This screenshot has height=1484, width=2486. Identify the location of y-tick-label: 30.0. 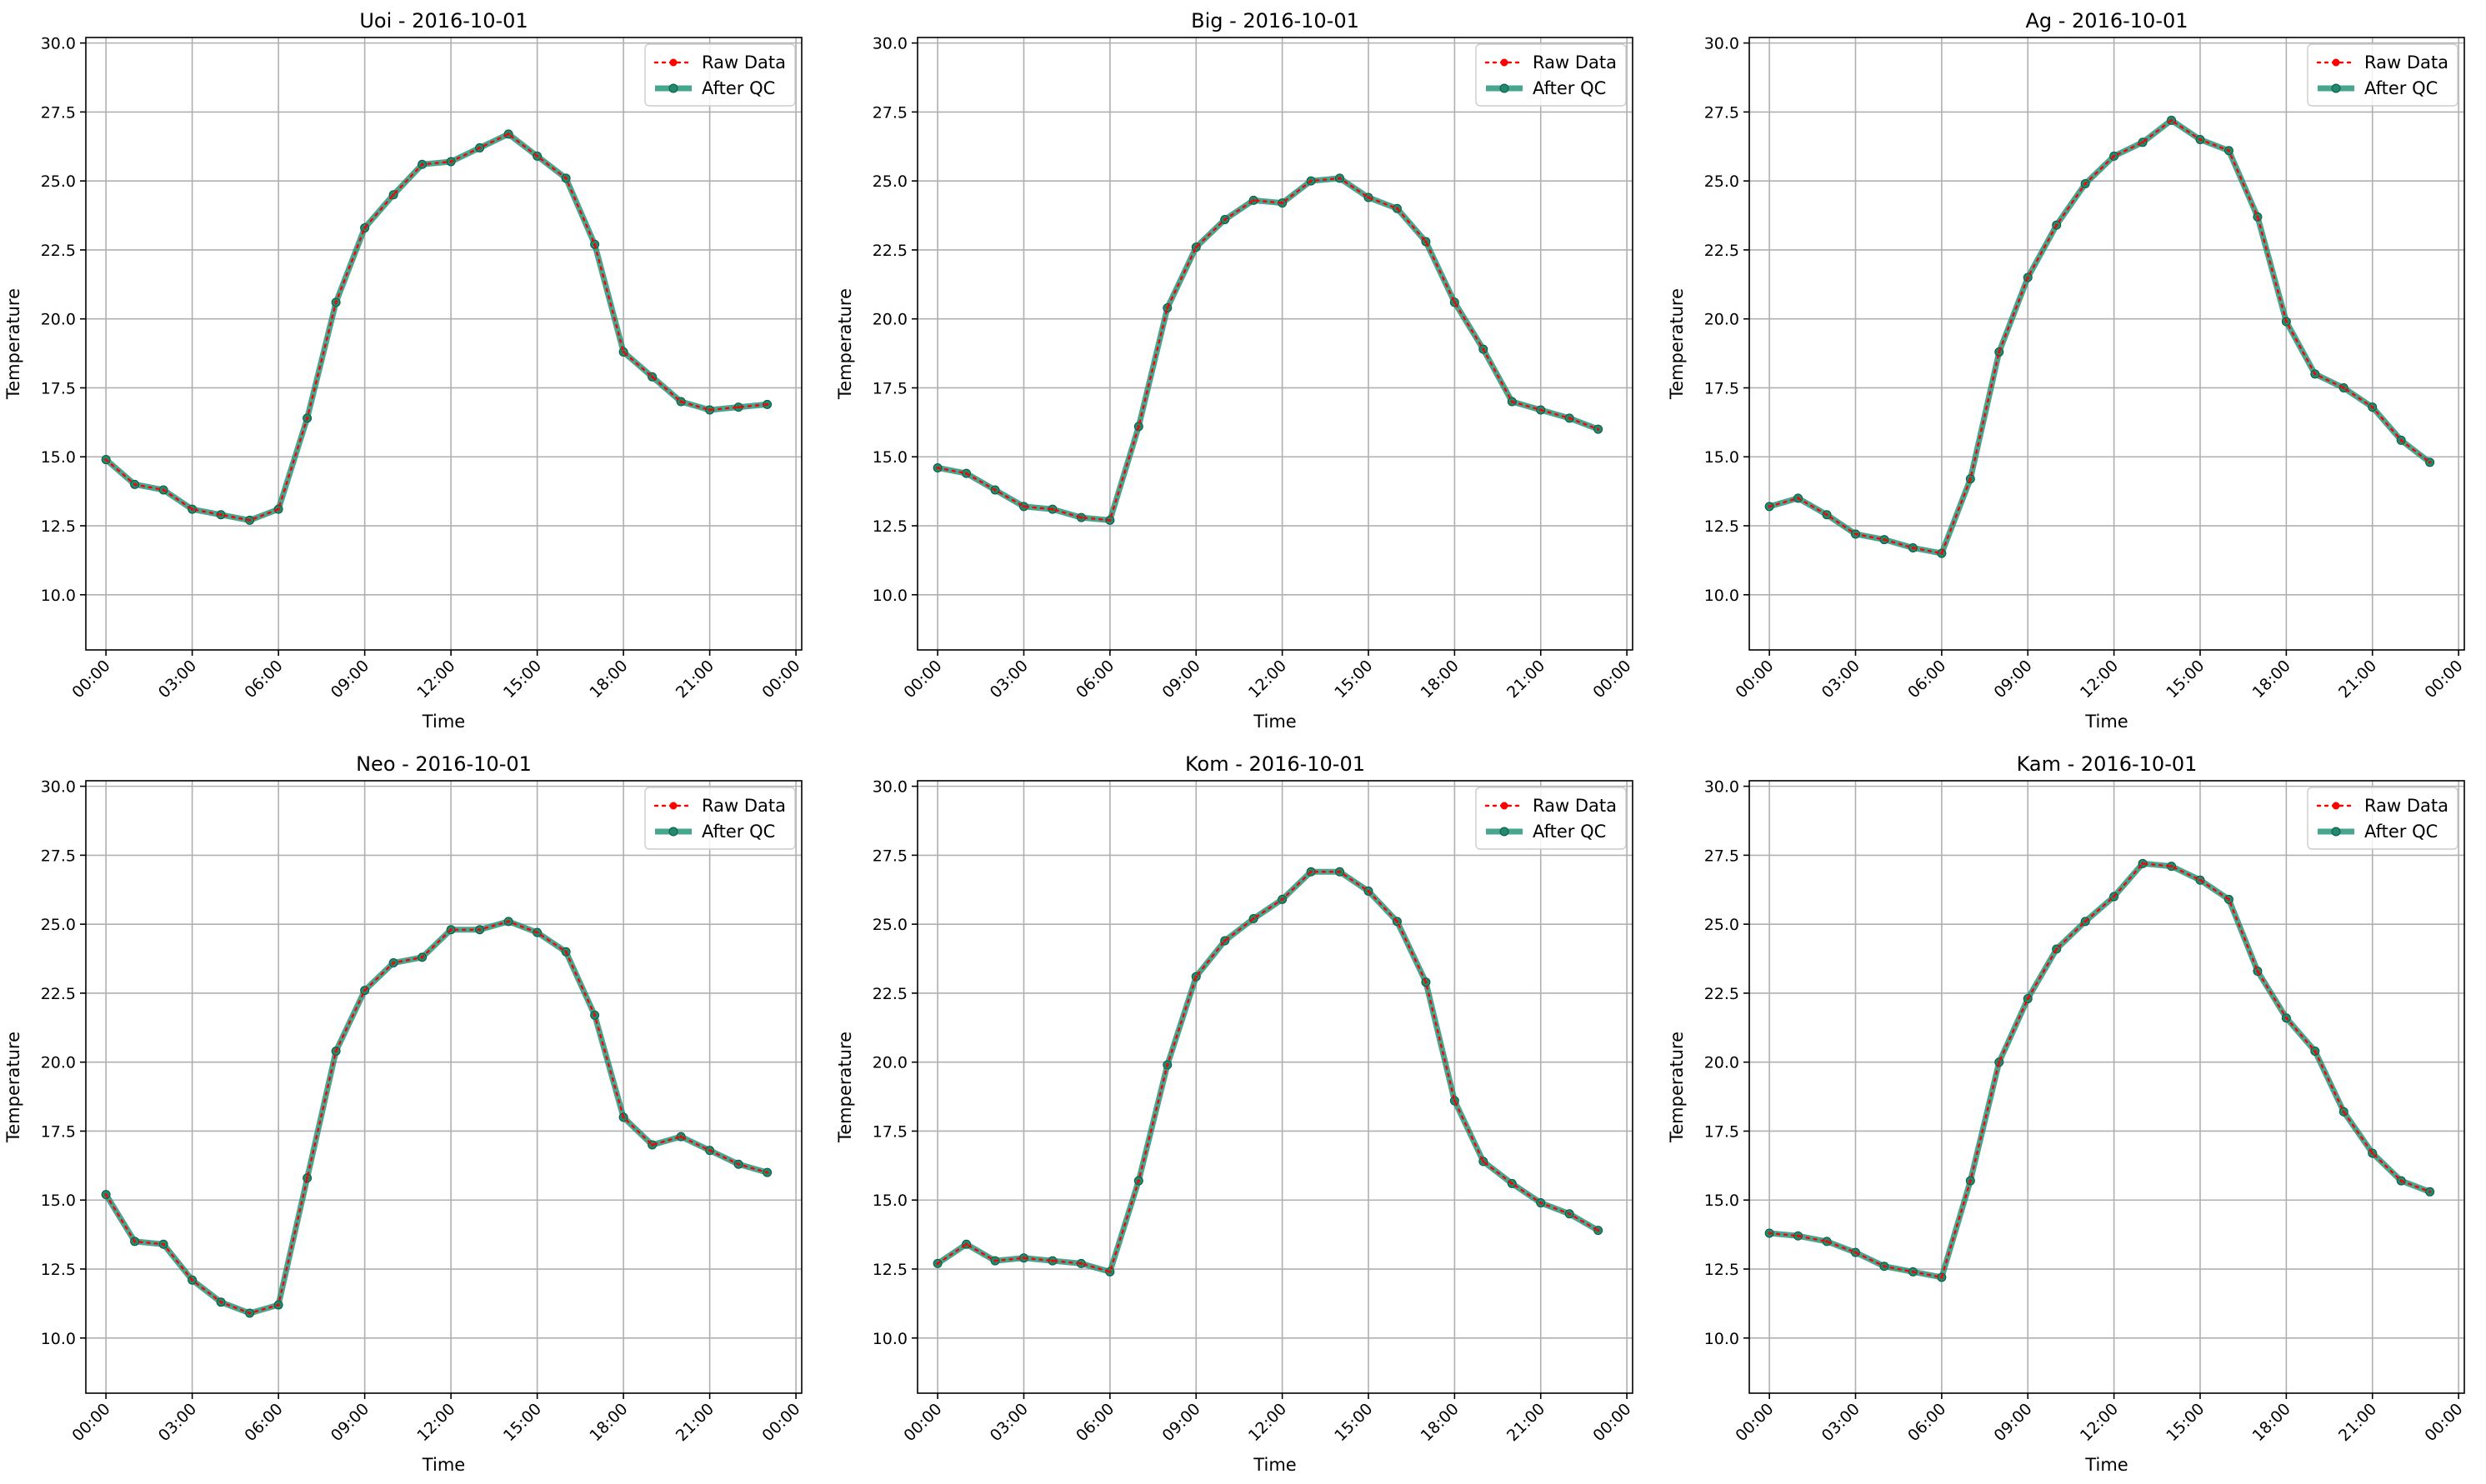
(891, 44).